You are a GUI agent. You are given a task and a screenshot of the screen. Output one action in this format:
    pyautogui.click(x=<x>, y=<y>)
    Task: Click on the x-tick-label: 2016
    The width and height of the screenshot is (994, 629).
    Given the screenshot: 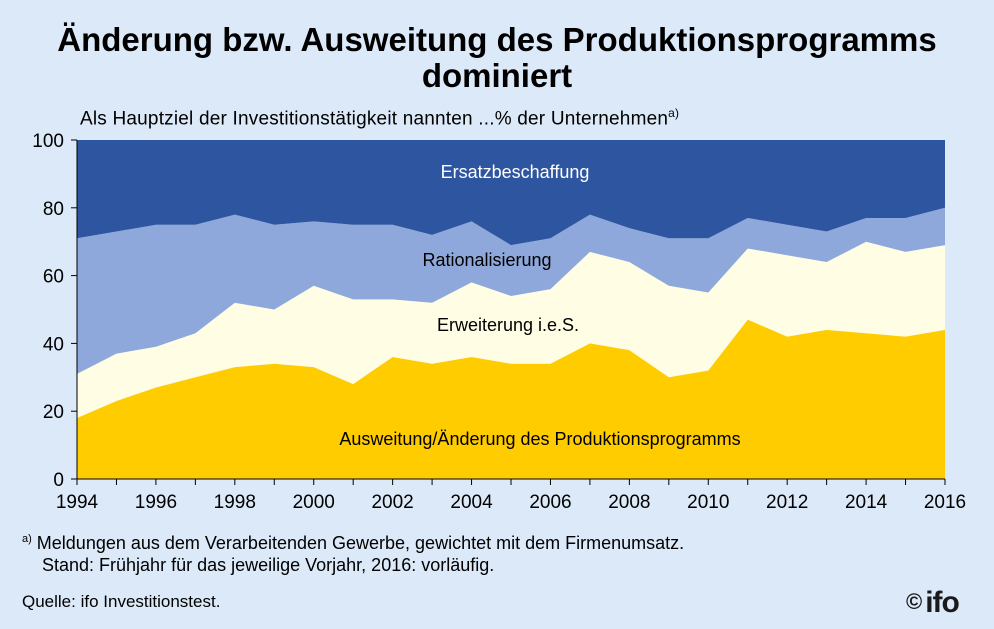 What is the action you would take?
    pyautogui.click(x=945, y=502)
    